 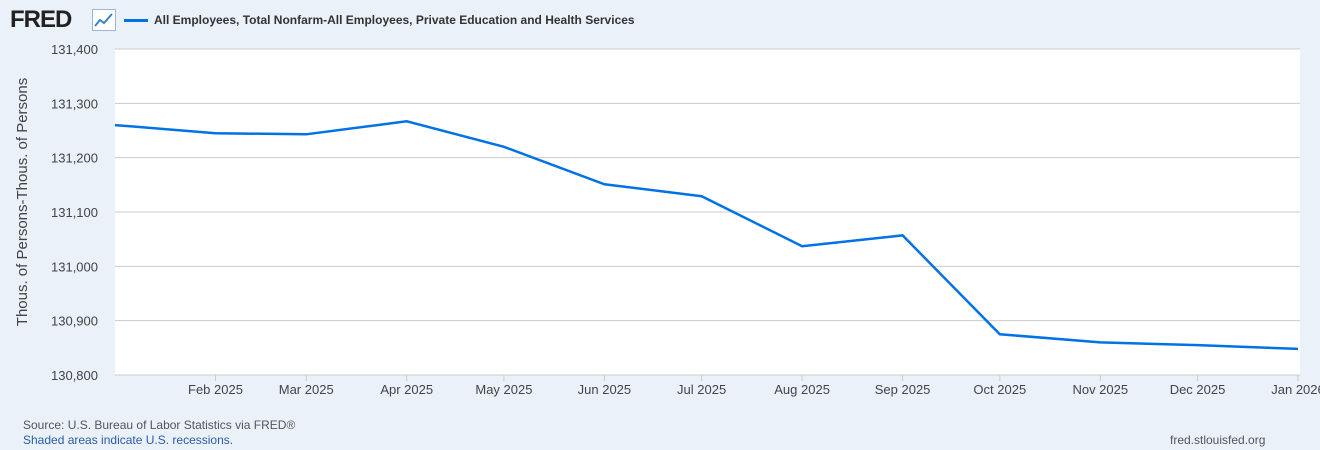 What do you see at coordinates (701, 389) in the screenshot?
I see `x-tick-label: Jul 2025` at bounding box center [701, 389].